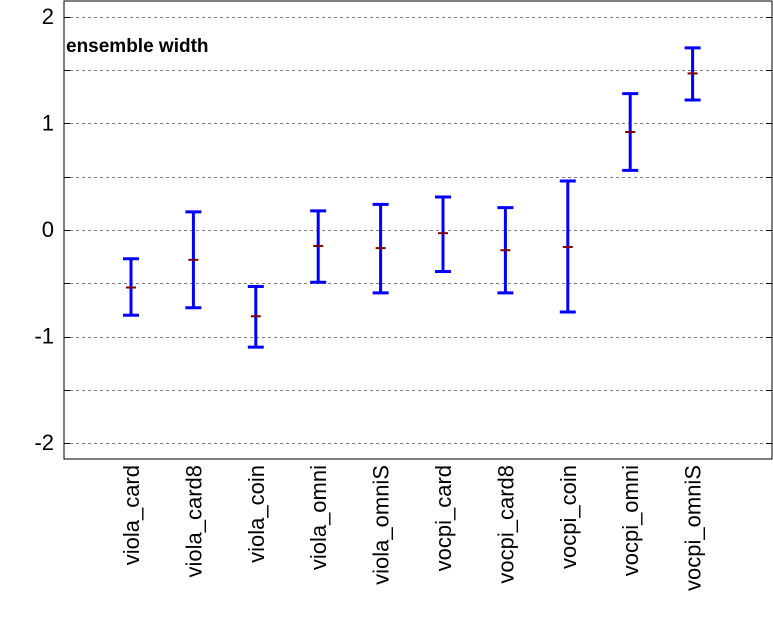 This screenshot has width=773, height=637. Describe the element at coordinates (193, 521) in the screenshot. I see `x-tick-label: viola_card8` at that location.